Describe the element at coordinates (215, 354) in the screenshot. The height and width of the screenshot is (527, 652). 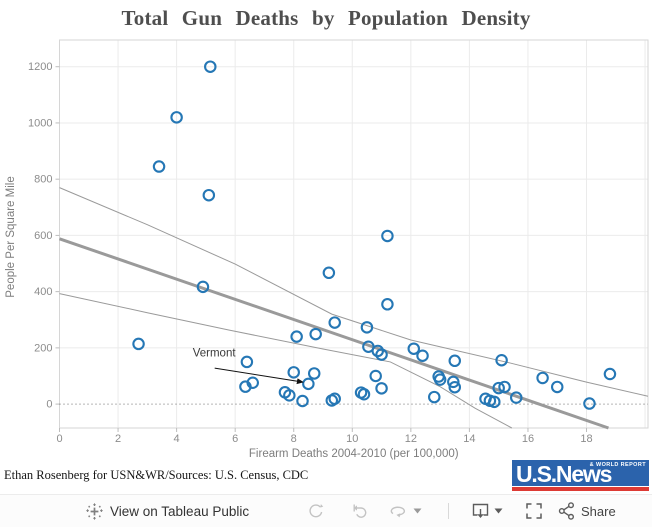
I see `annotation-label: Vermont` at that location.